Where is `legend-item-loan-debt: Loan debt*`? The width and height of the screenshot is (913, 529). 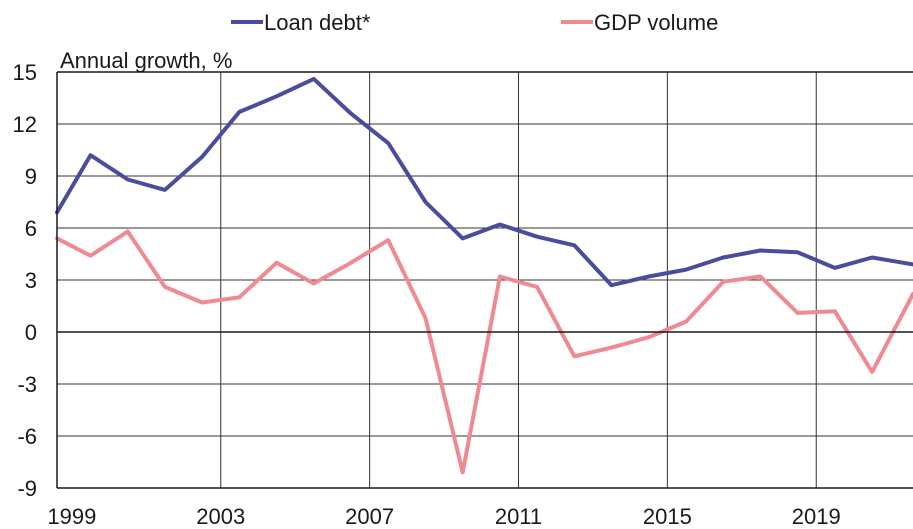 legend-item-loan-debt: Loan debt* is located at coordinates (301, 22).